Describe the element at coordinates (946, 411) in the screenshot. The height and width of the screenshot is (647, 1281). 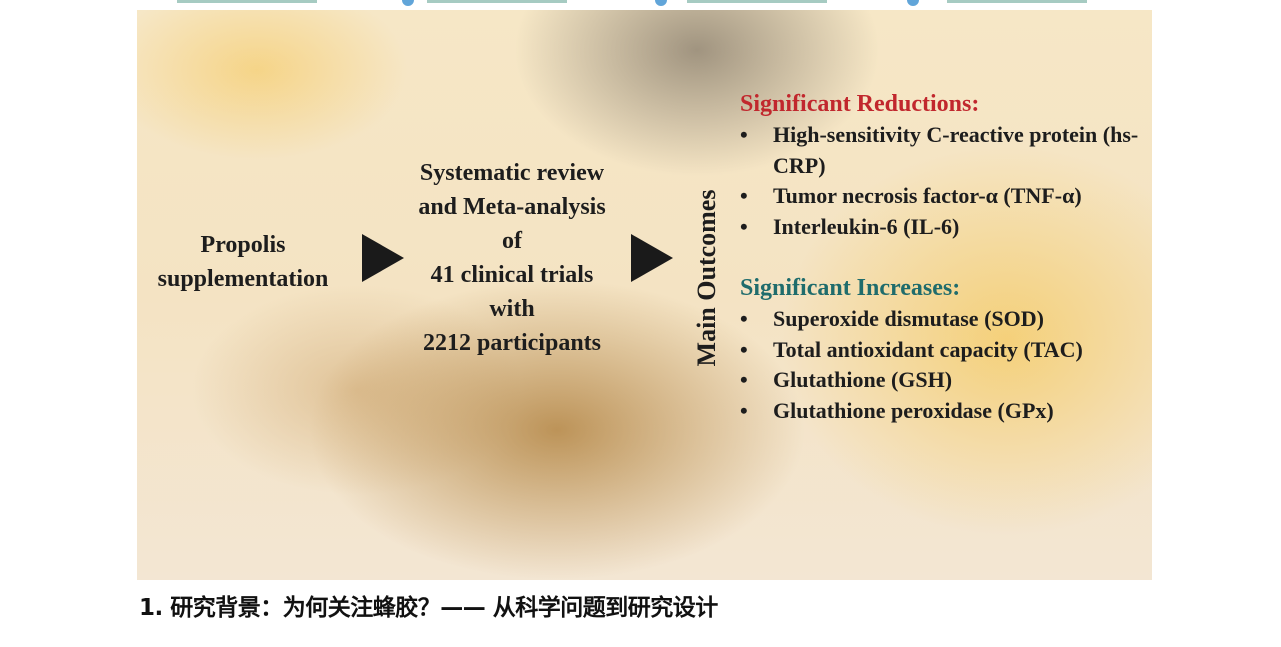
I see `list-item: Glutathione peroxidase (GPx)` at that location.